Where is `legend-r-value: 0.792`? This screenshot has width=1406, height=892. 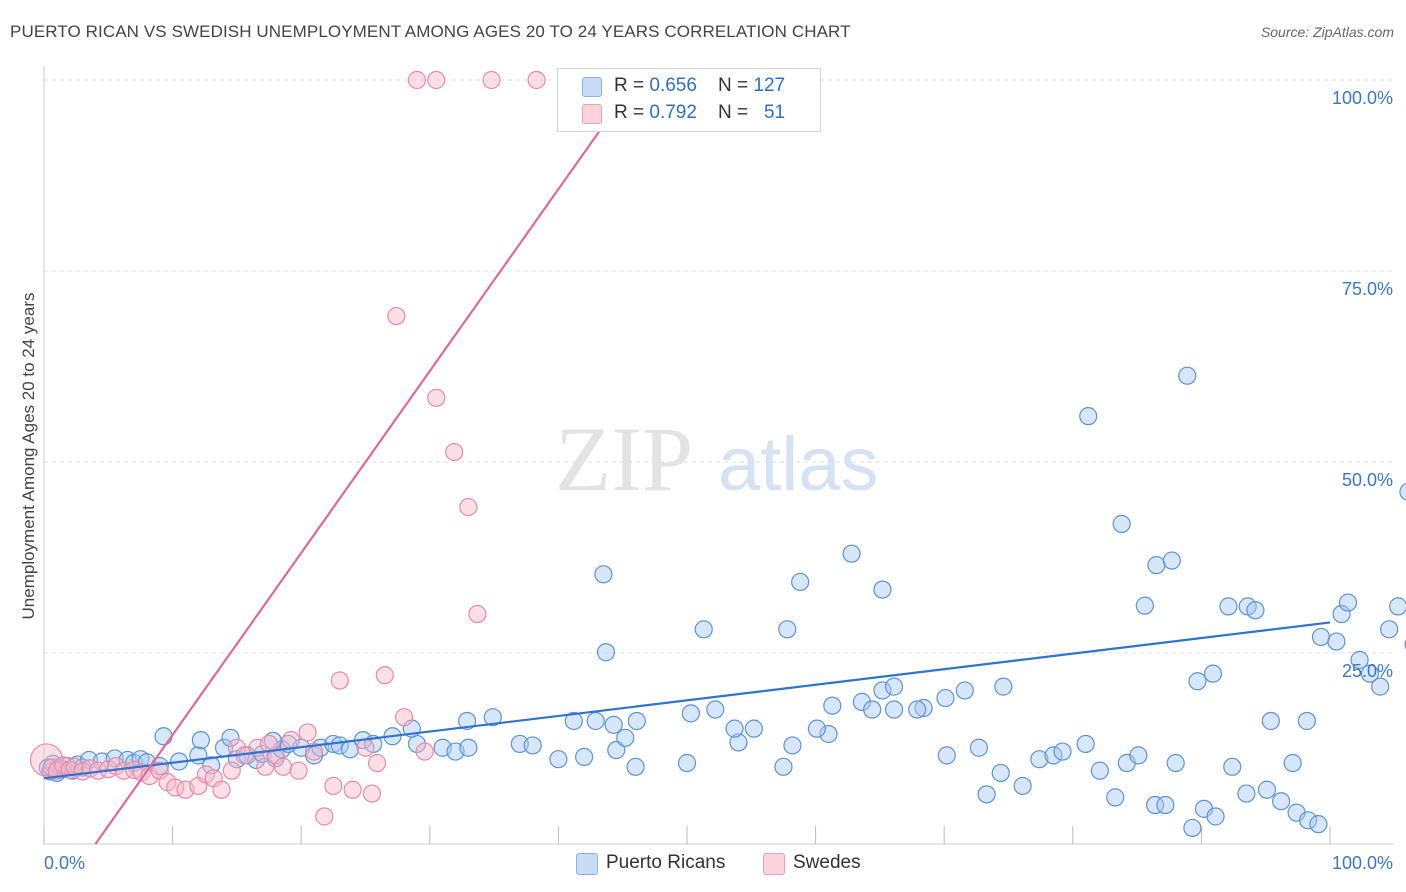 legend-r-value: 0.792 is located at coordinates (673, 112).